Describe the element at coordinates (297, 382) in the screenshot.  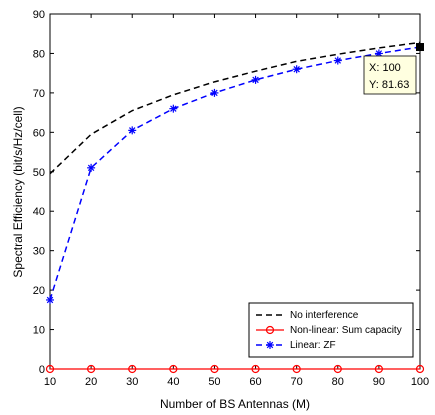
I see `x-tick-label: 70` at that location.